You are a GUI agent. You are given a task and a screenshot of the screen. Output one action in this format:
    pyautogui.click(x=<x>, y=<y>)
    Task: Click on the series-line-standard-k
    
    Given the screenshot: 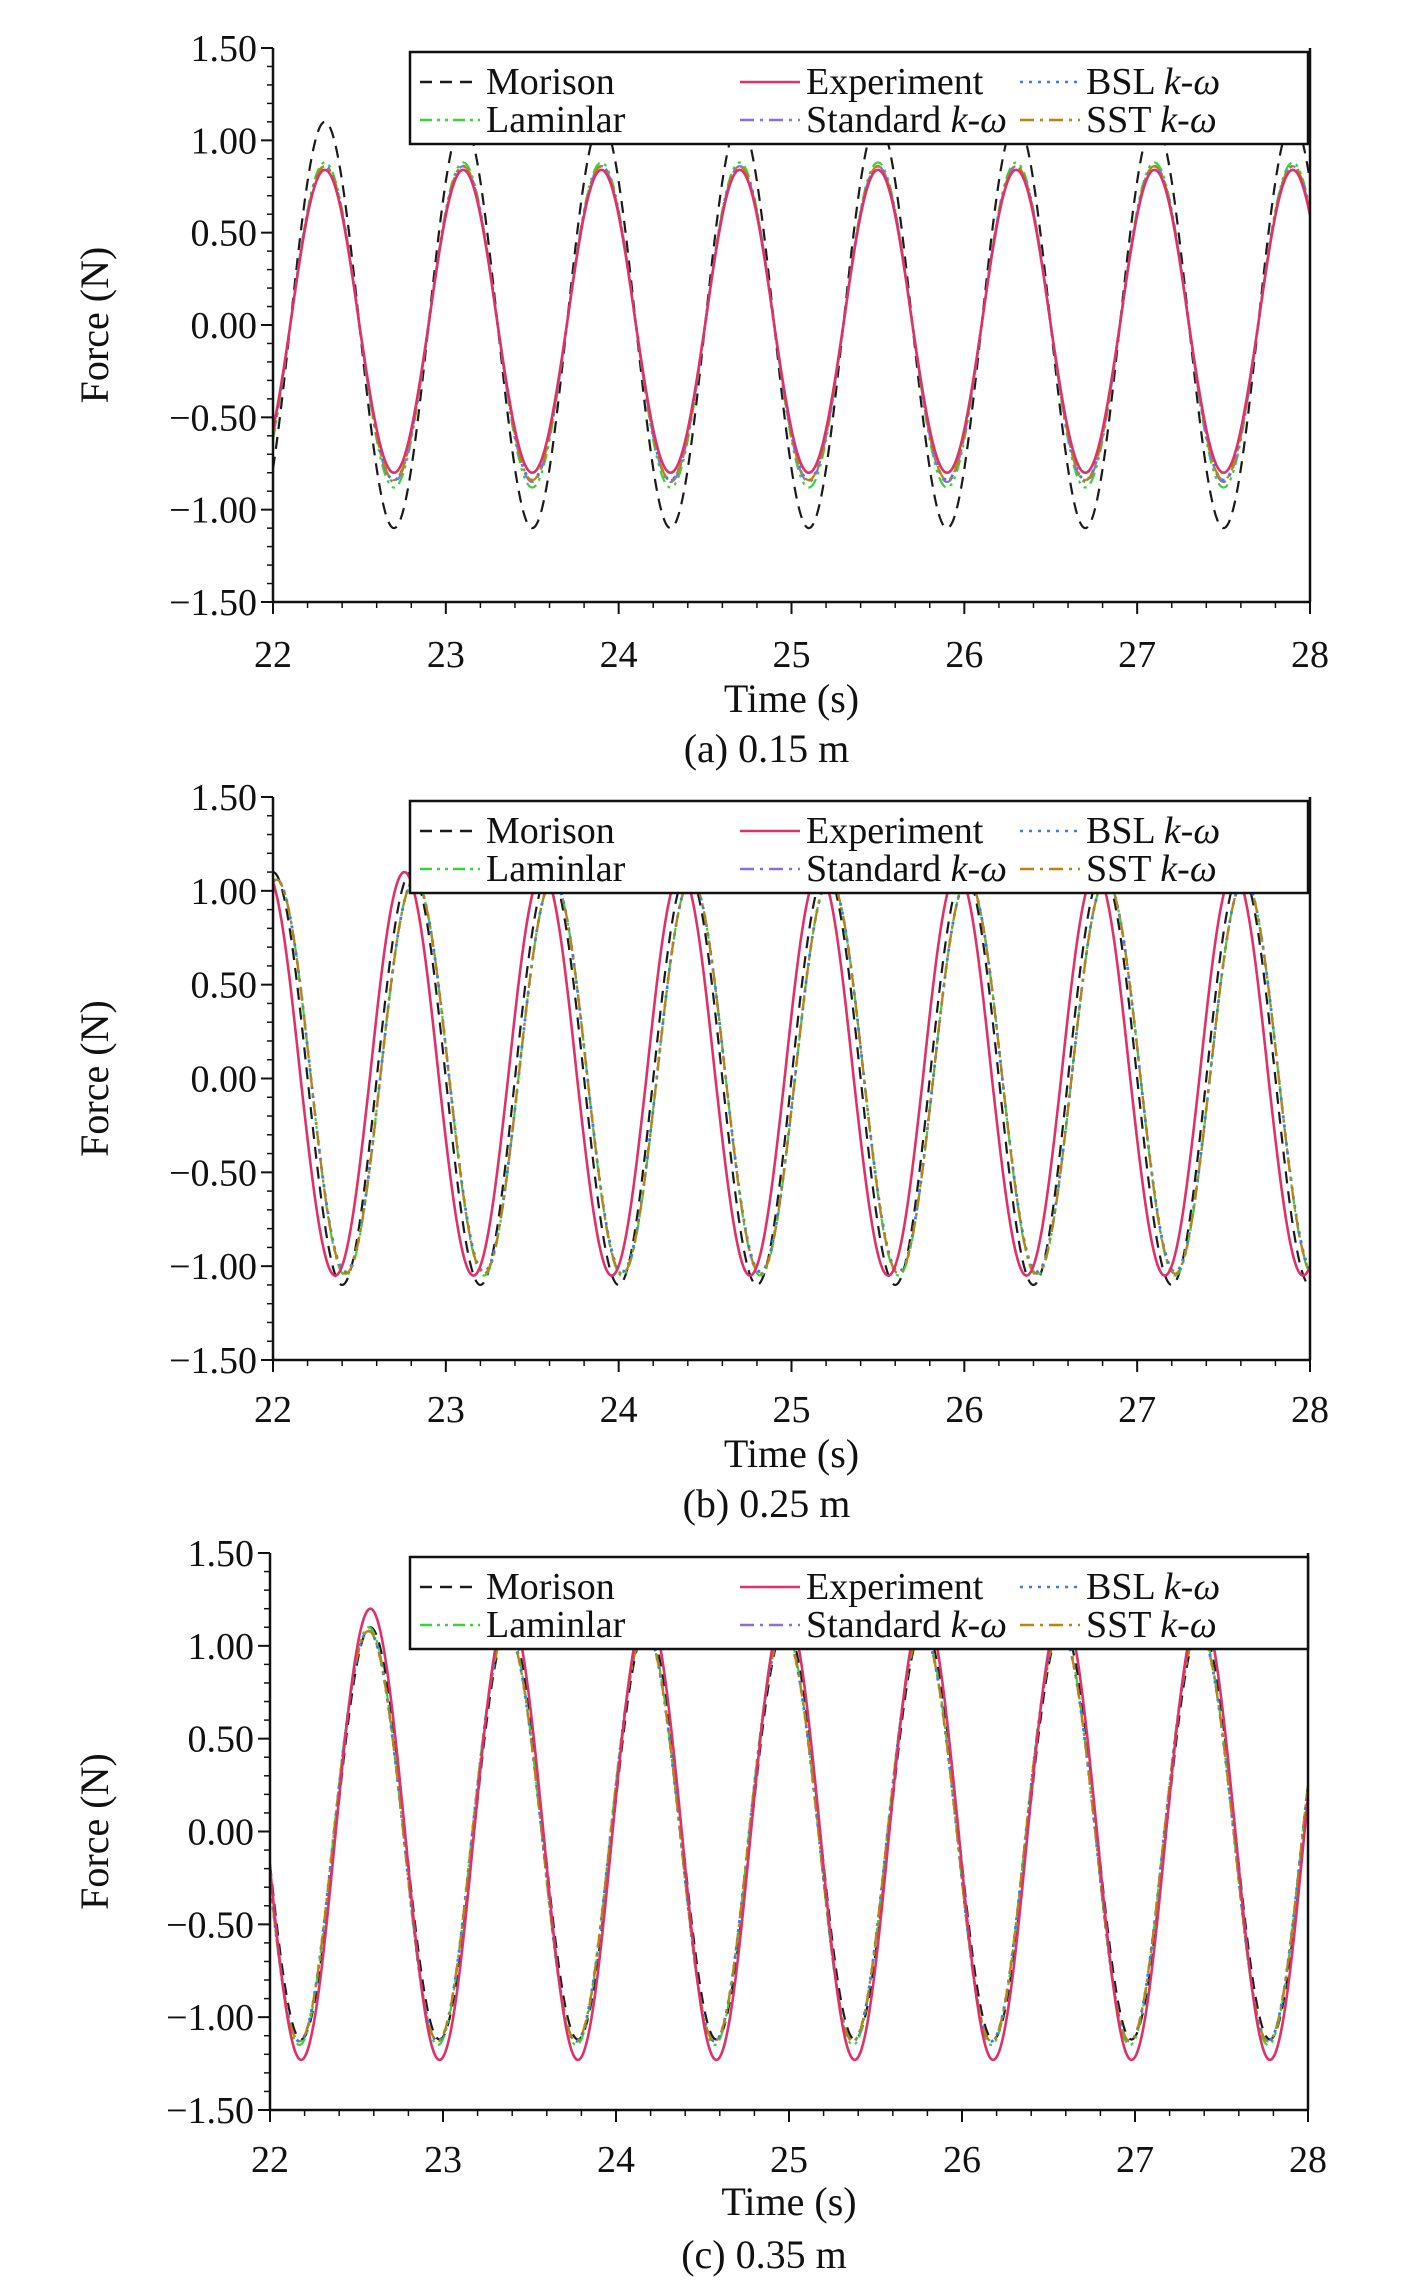 What is the action you would take?
    pyautogui.click(x=789, y=1836)
    